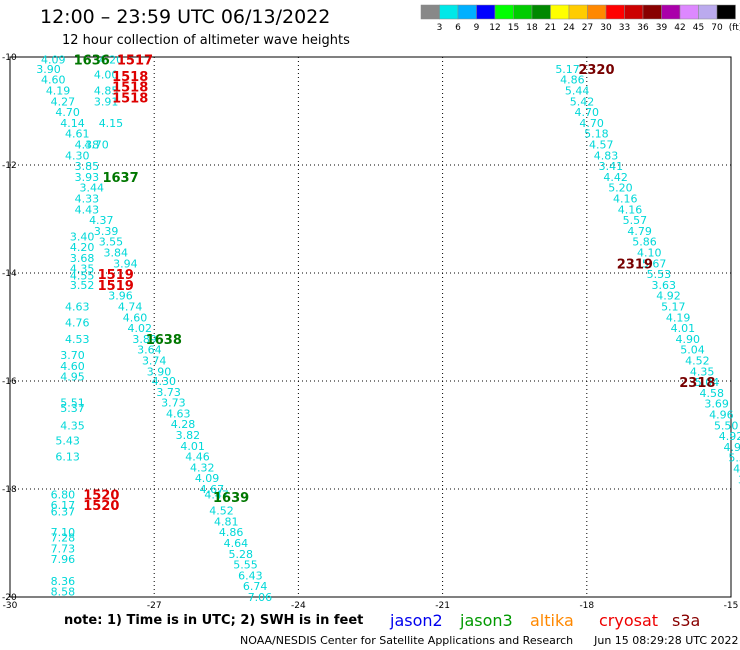 The image size is (740, 650). I want to click on swh-value: 4.02, so click(140, 328).